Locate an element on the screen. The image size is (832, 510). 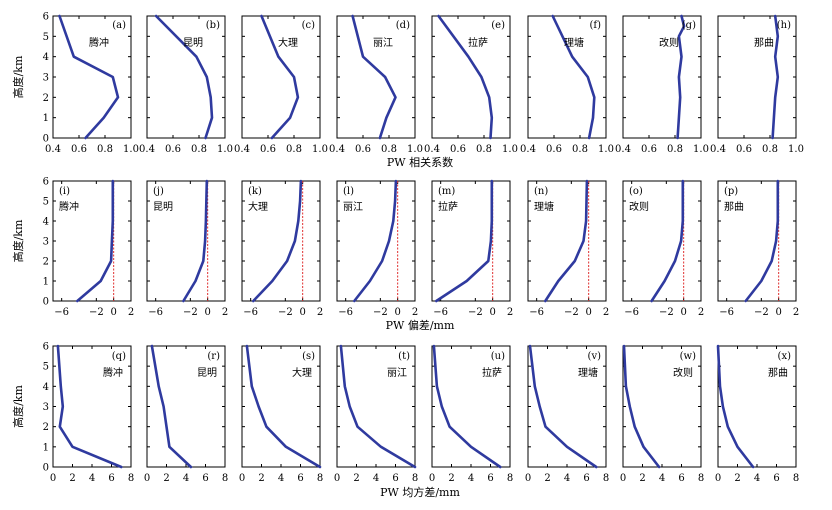
panel-label: (s) is located at coordinates (308, 356).